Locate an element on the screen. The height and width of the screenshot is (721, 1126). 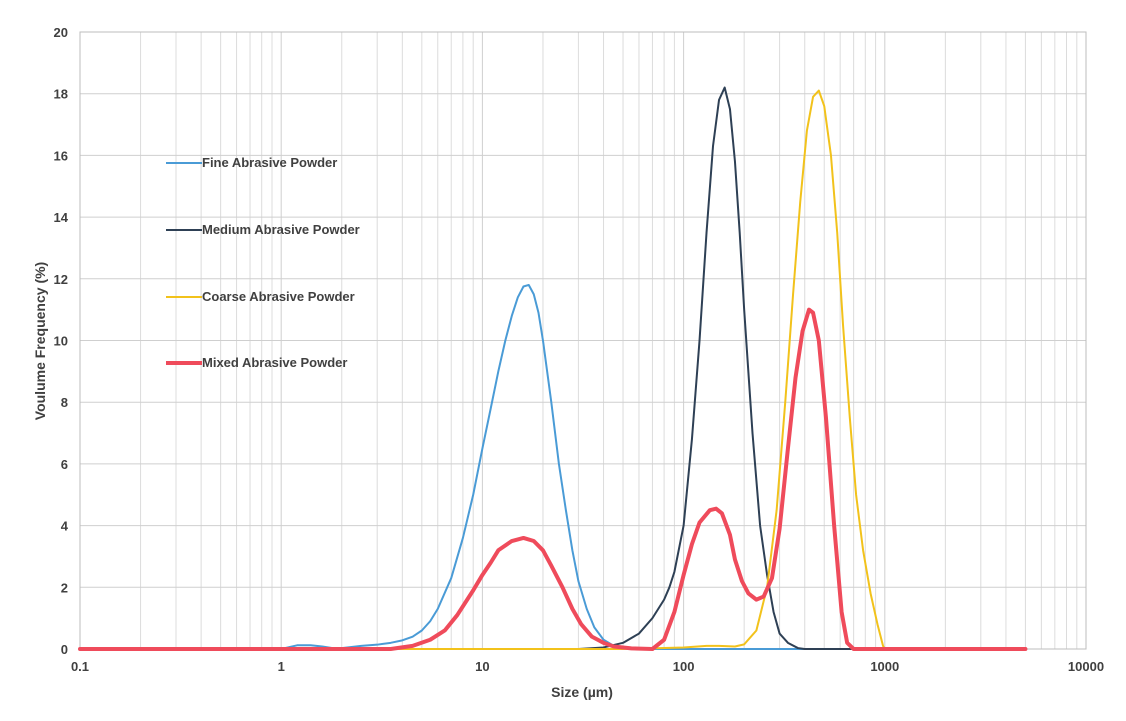
y-tick-label: 6 is located at coordinates (64, 464).